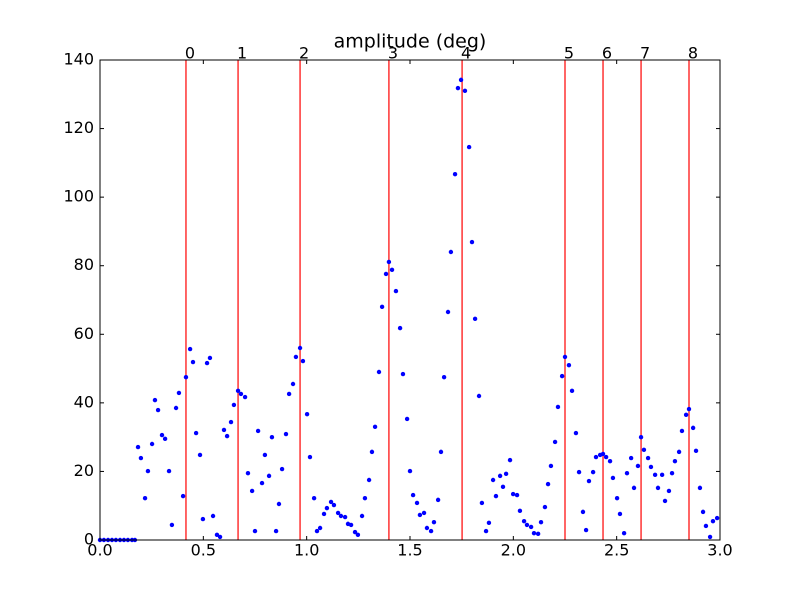 This screenshot has width=800, height=600. I want to click on y-tick-label: 120, so click(78, 127).